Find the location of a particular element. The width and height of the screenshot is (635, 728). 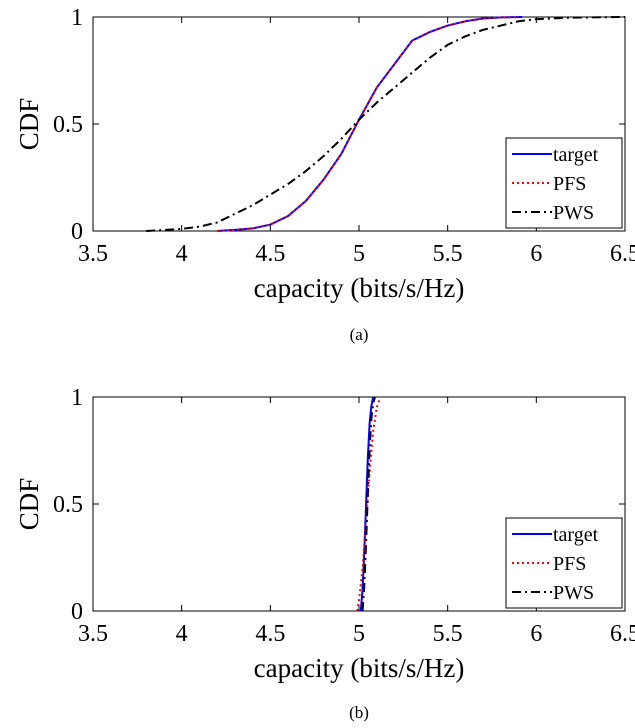

figure-caption: (a) is located at coordinates (359, 334).